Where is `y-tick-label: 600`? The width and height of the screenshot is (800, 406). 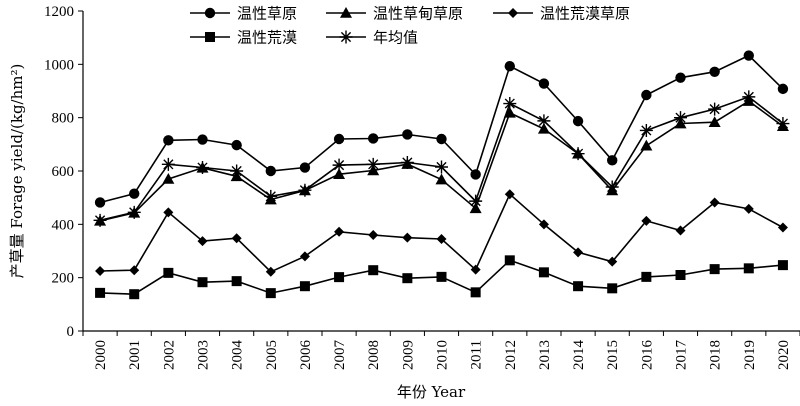 y-tick-label: 600 is located at coordinates (63, 172).